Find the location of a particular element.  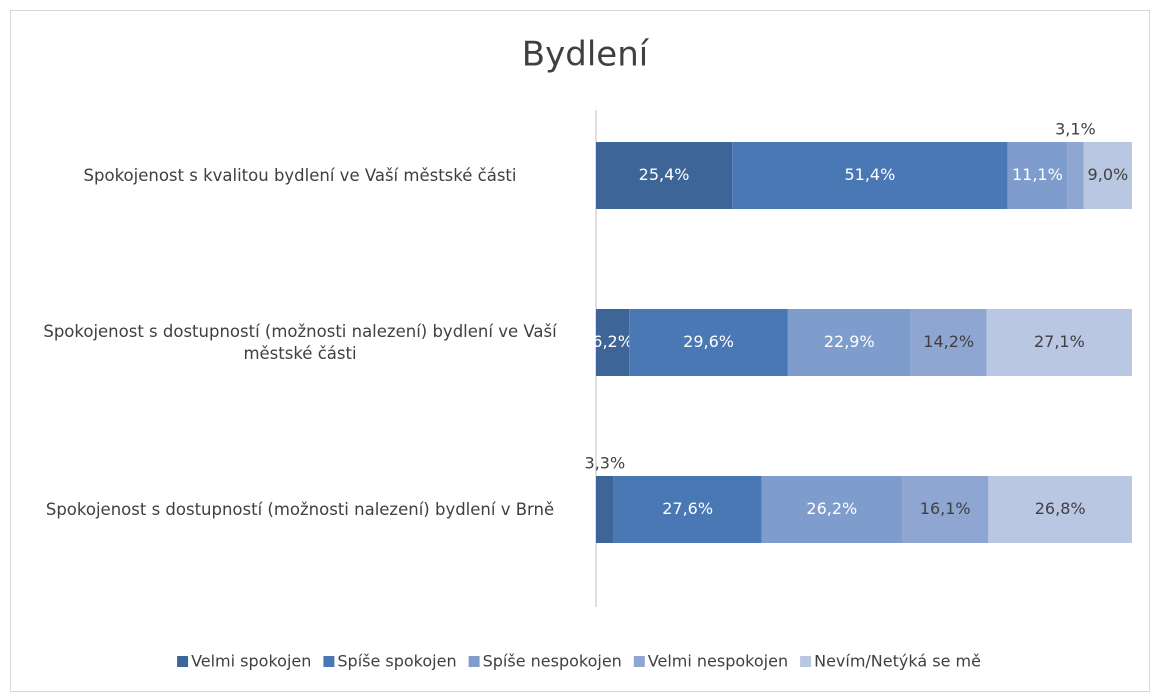

data-label: 27,1% is located at coordinates (1059, 341).